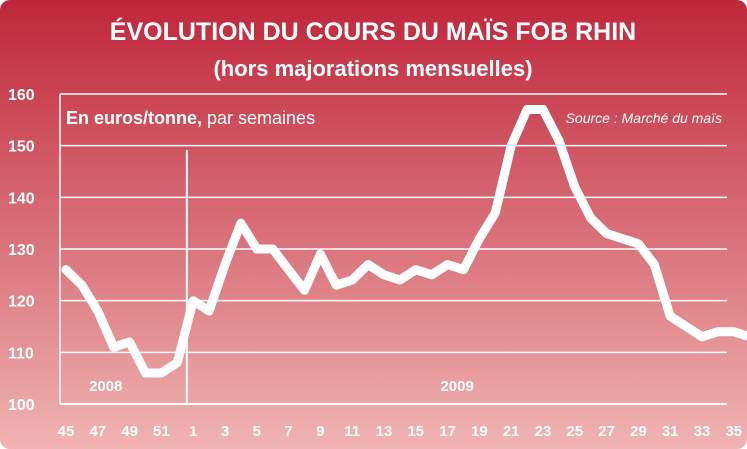  I want to click on chart-title: ÉVOLUTION DU COURS DU MAÏS FOB RHIN, so click(373, 31).